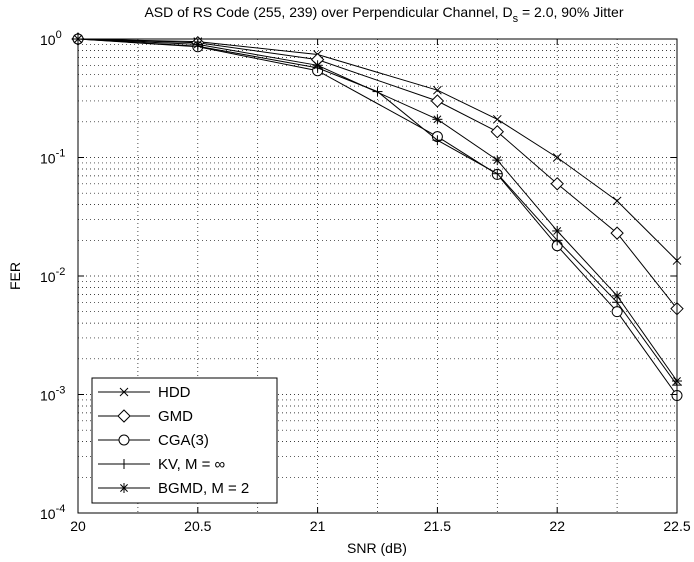  I want to click on y-tick-label: 10⁻², so click(52, 275).